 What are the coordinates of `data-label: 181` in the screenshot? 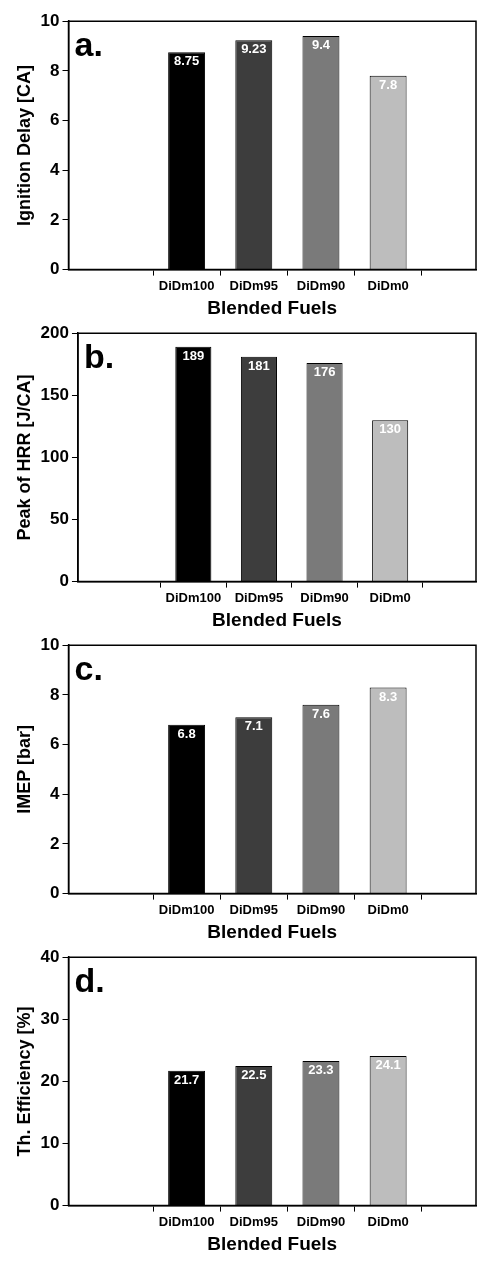 It's located at (259, 365).